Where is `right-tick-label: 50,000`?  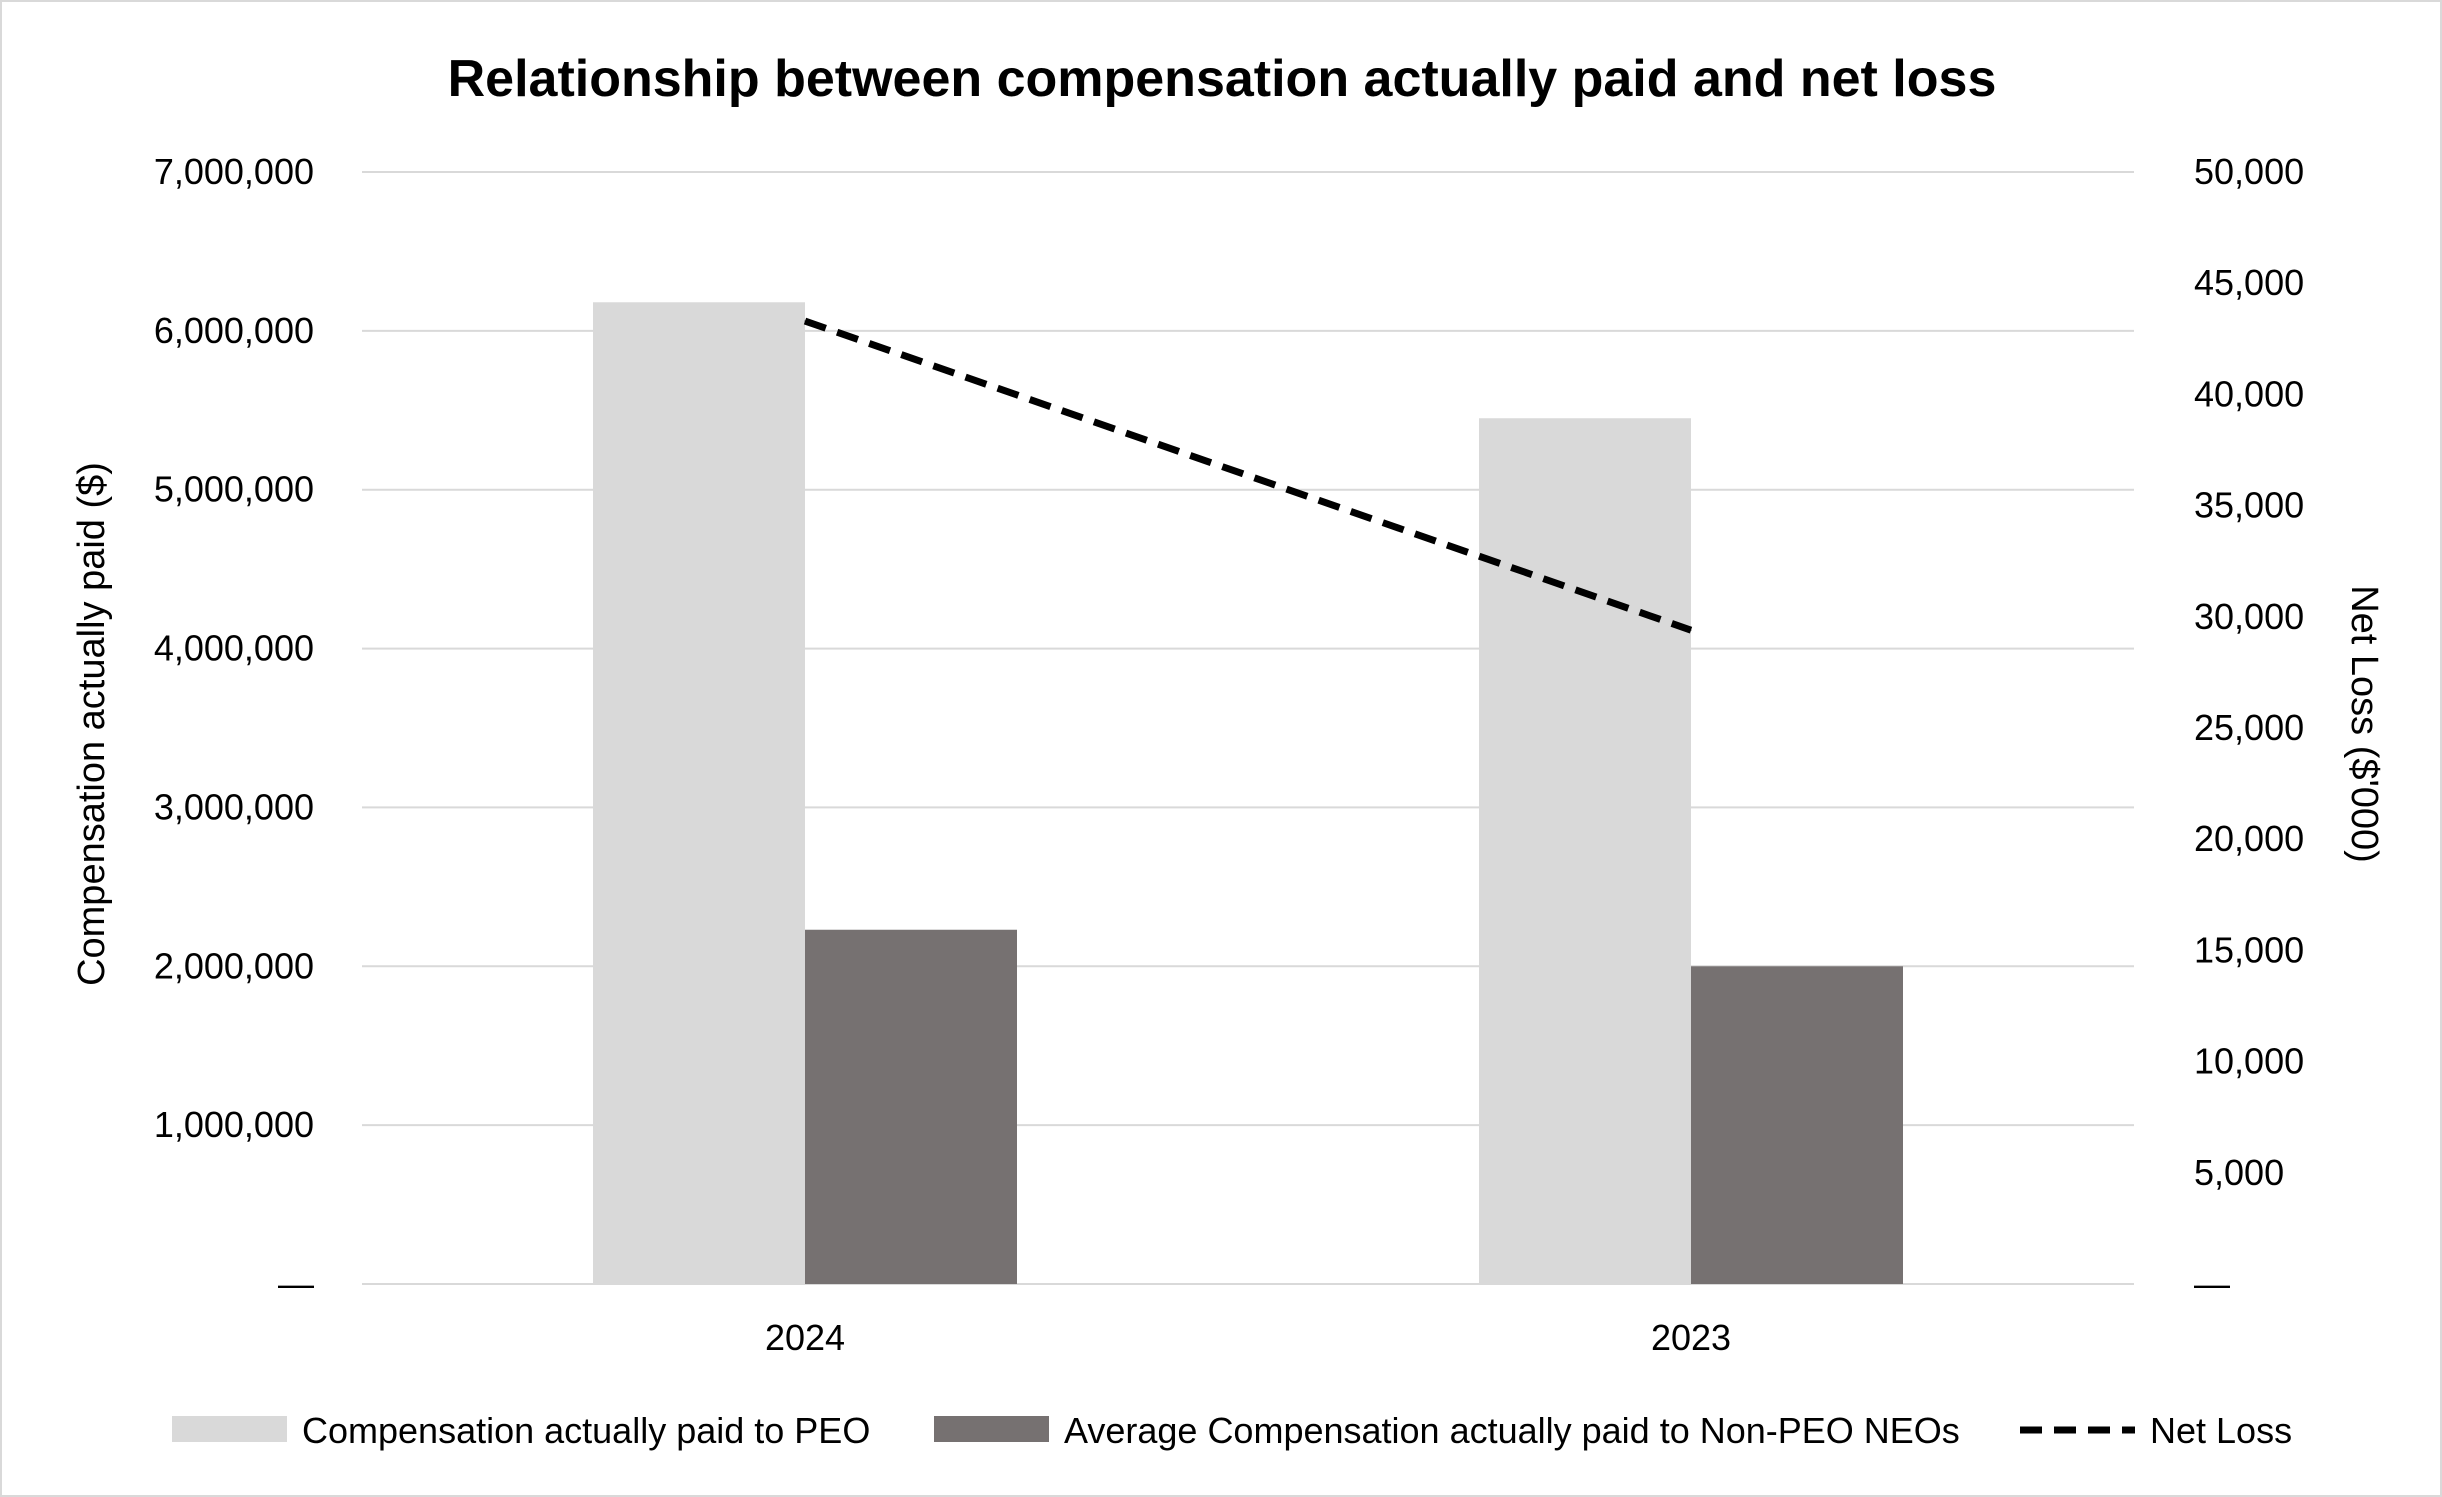 right-tick-label: 50,000 is located at coordinates (2249, 171).